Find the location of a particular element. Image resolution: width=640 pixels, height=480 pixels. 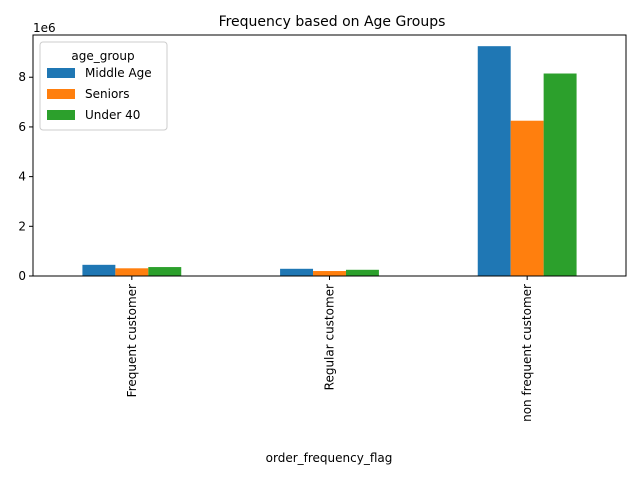

legend-title: age_group is located at coordinates (102, 56).